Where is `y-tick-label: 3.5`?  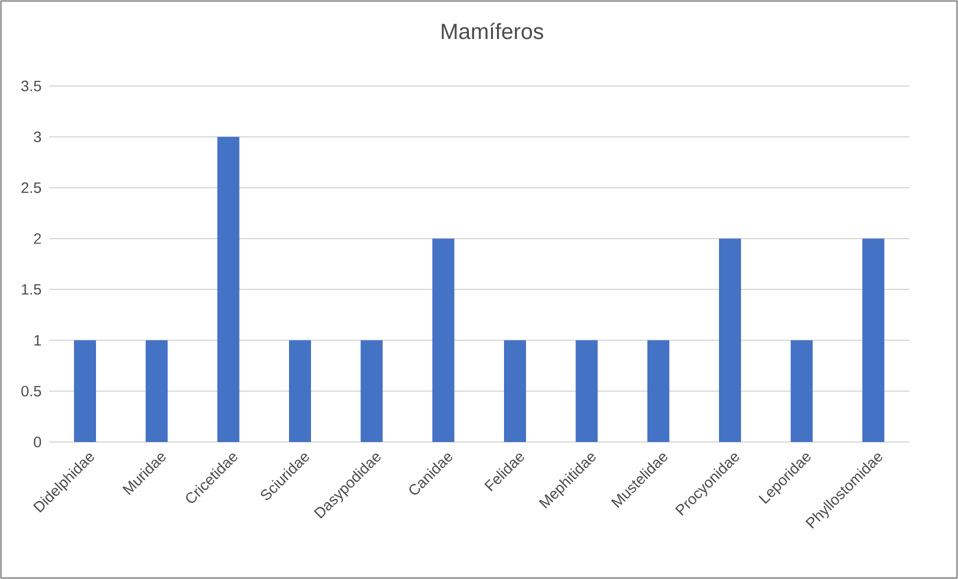 y-tick-label: 3.5 is located at coordinates (31, 86).